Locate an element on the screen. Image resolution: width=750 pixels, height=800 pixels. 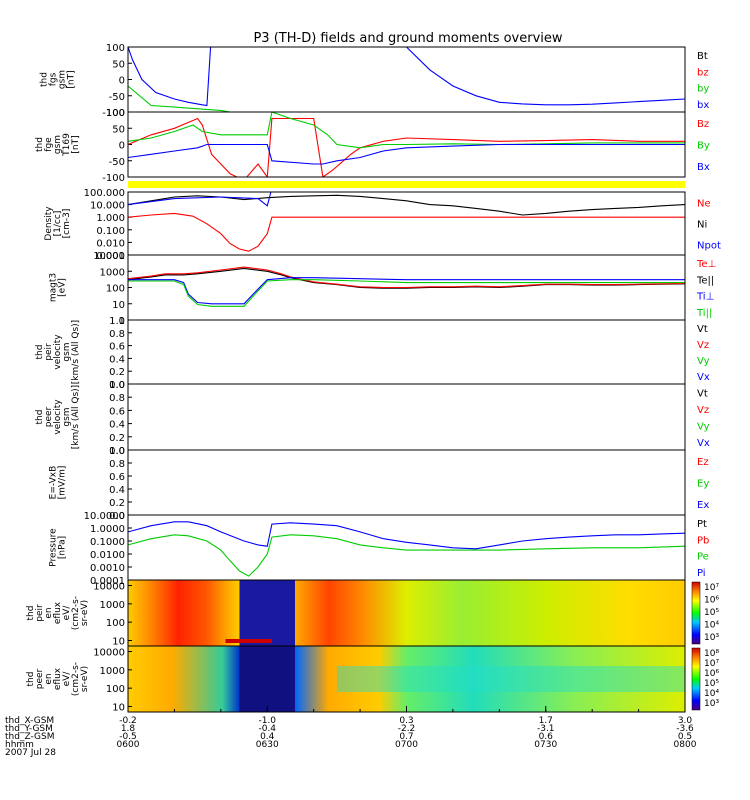
legend-item-bx: bx is located at coordinates (703, 105).